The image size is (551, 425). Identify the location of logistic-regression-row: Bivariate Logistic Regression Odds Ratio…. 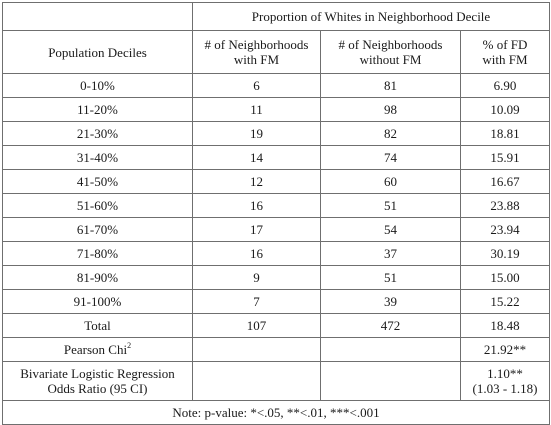
(276, 381).